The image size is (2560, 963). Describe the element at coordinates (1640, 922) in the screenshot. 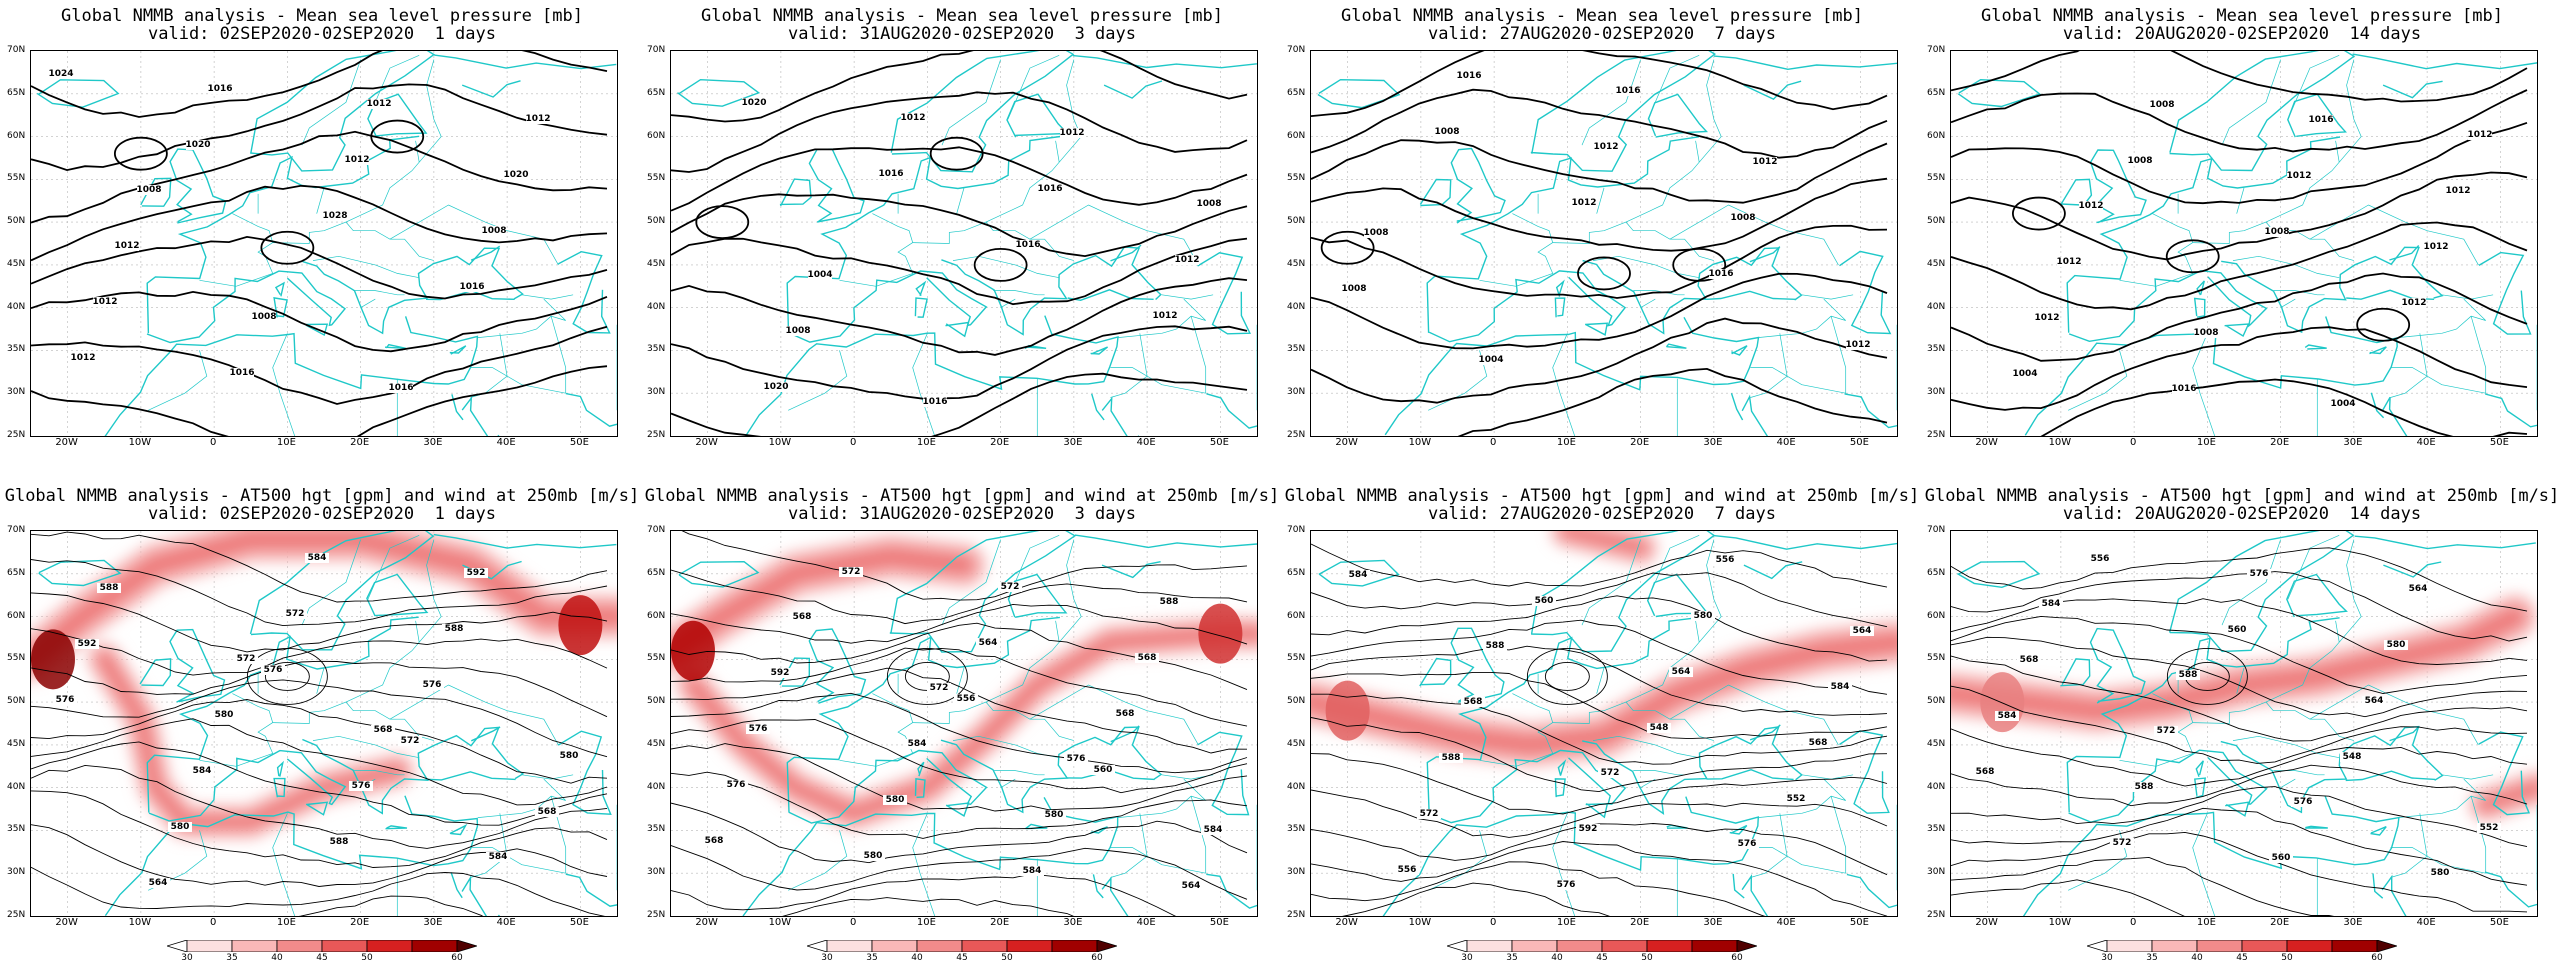

I see `longitude-label: 20E` at that location.